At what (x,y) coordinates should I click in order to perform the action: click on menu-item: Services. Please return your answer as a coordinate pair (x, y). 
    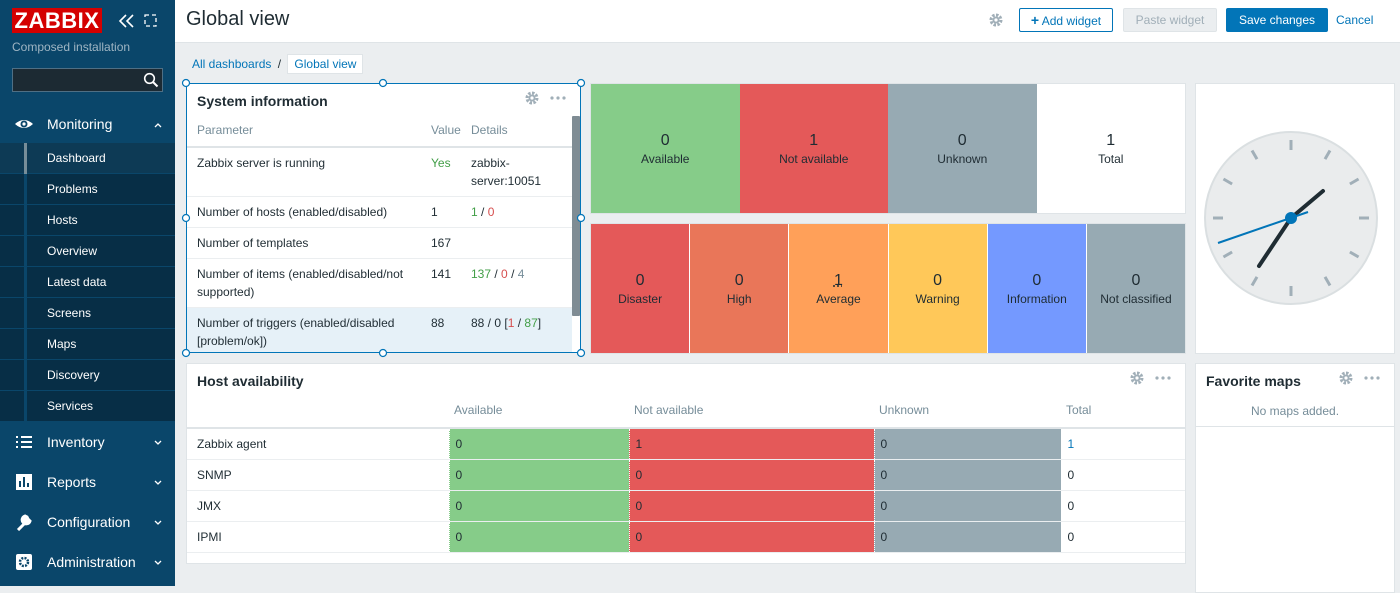
    Looking at the image, I should click on (87, 406).